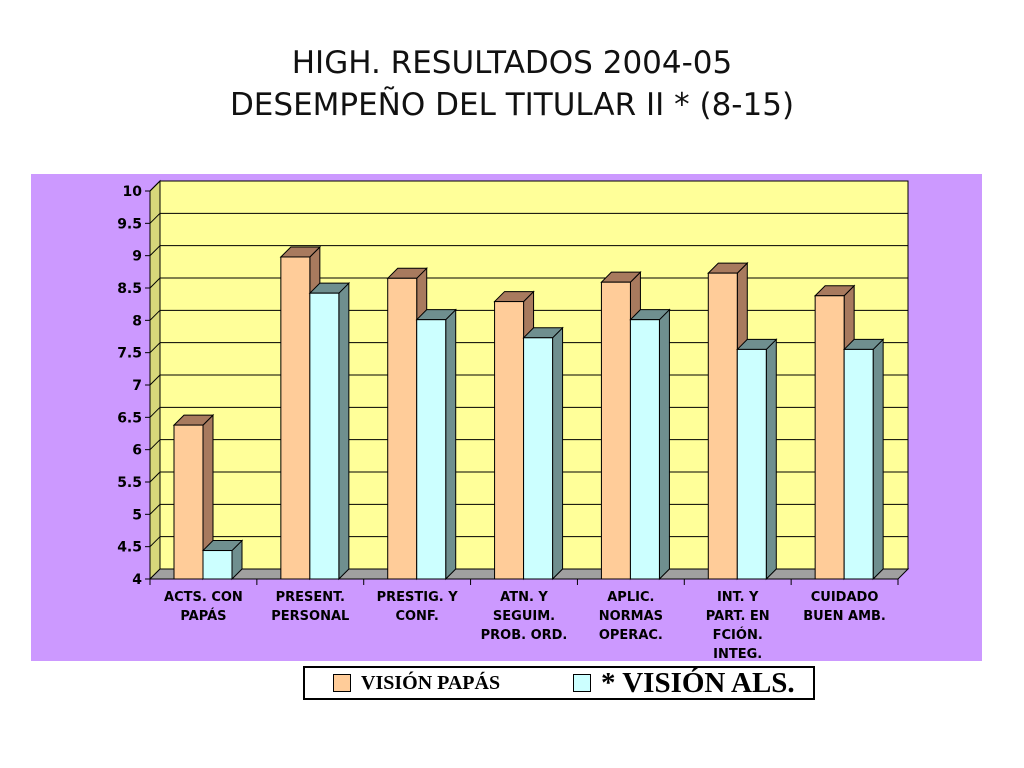  I want to click on chart-legend: VISIÓN PAPÁS * VISIÓN ALS., so click(559, 683).